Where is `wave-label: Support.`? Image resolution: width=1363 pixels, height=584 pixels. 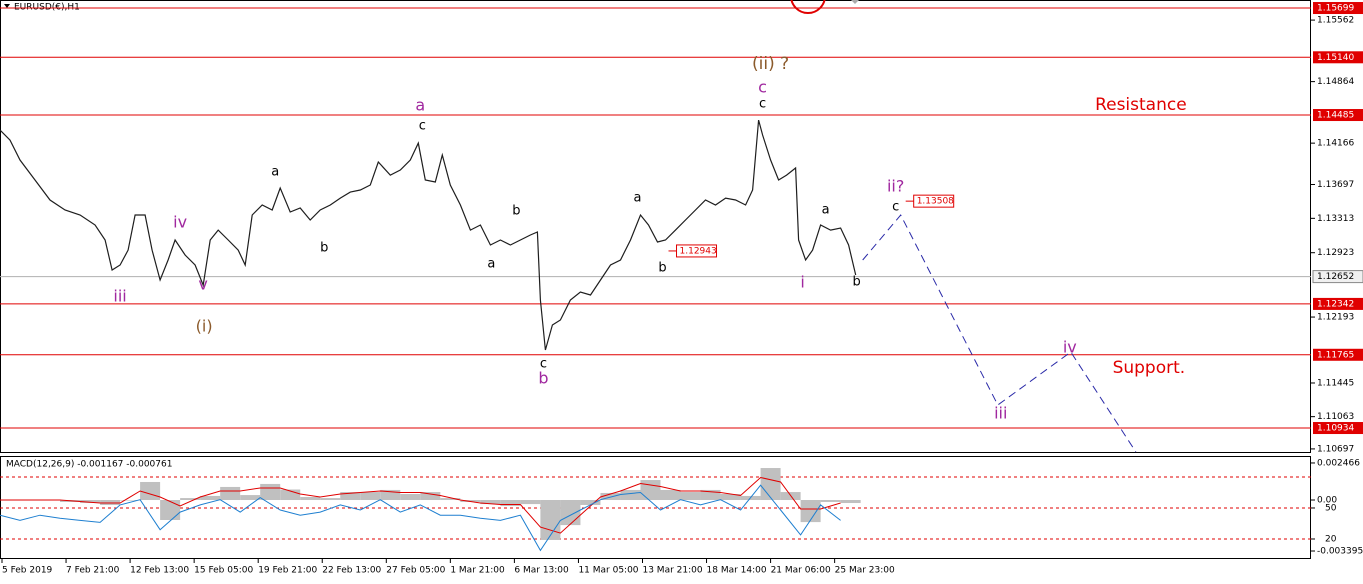
wave-label: Support. is located at coordinates (1149, 368).